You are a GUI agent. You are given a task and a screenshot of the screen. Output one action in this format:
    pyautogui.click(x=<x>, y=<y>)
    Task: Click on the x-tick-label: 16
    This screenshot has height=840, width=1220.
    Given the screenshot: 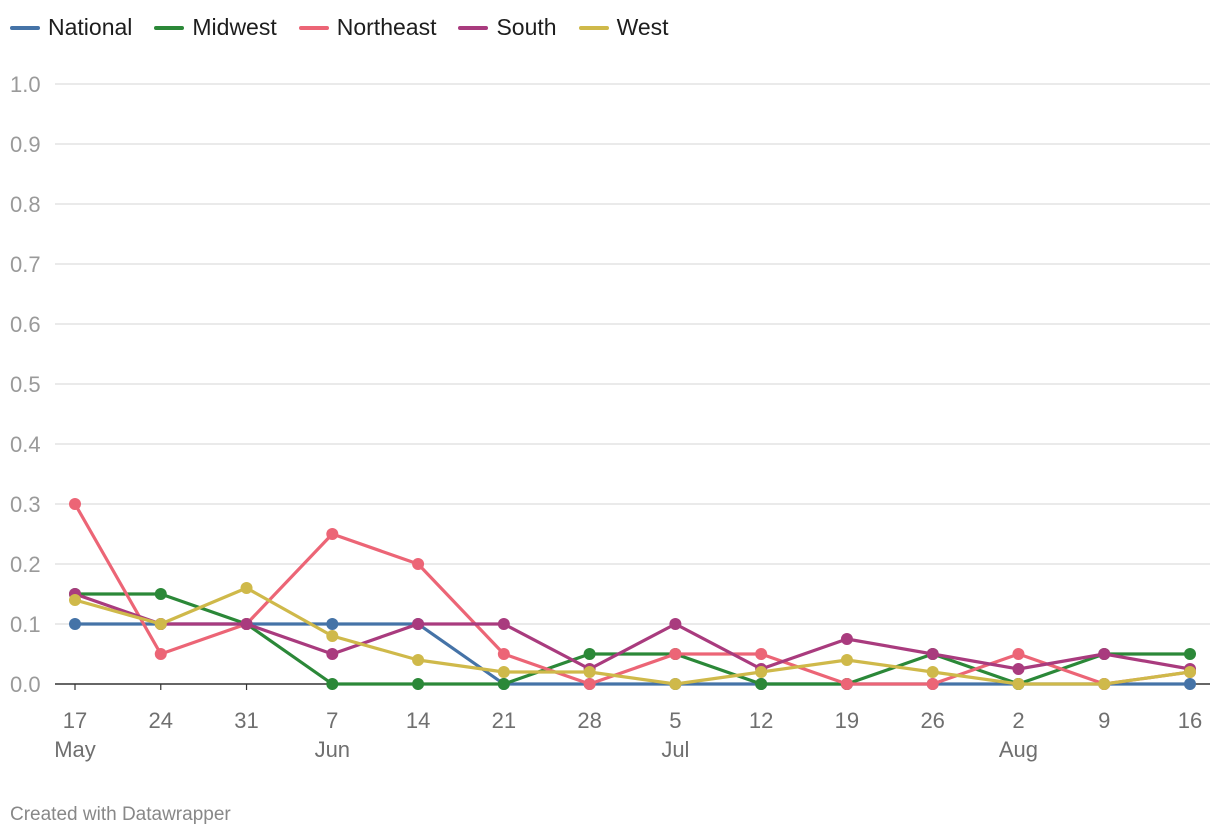 What is the action you would take?
    pyautogui.click(x=1190, y=720)
    